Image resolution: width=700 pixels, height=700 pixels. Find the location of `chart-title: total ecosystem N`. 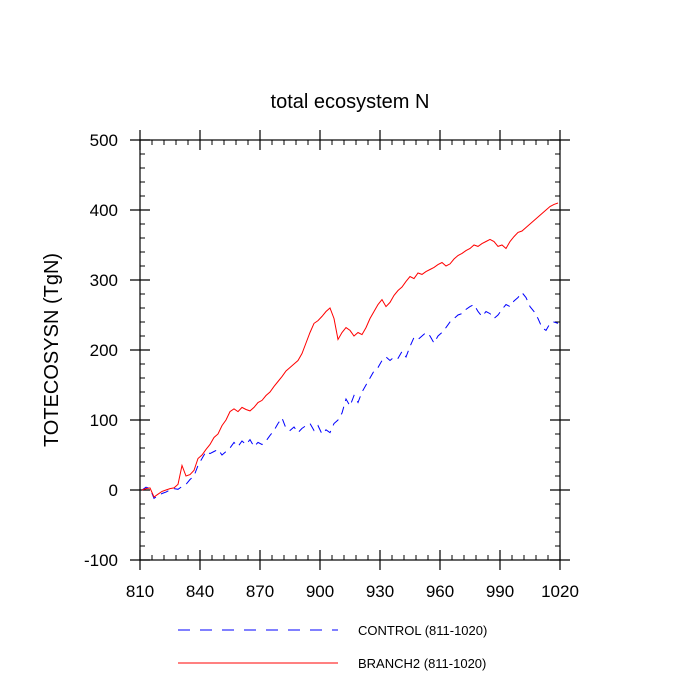

chart-title: total ecosystem N is located at coordinates (350, 102).